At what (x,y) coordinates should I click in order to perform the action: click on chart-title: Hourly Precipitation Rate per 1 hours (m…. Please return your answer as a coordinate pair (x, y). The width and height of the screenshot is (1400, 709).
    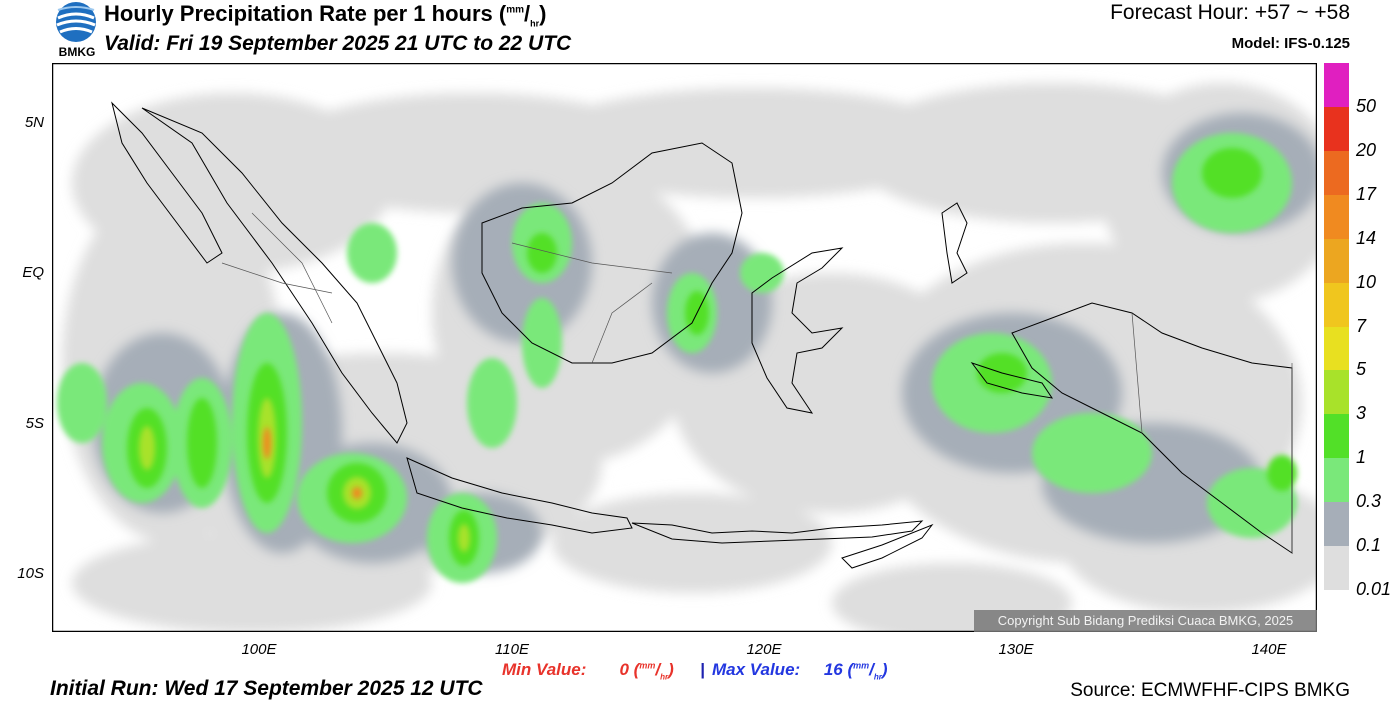
    Looking at the image, I should click on (325, 15).